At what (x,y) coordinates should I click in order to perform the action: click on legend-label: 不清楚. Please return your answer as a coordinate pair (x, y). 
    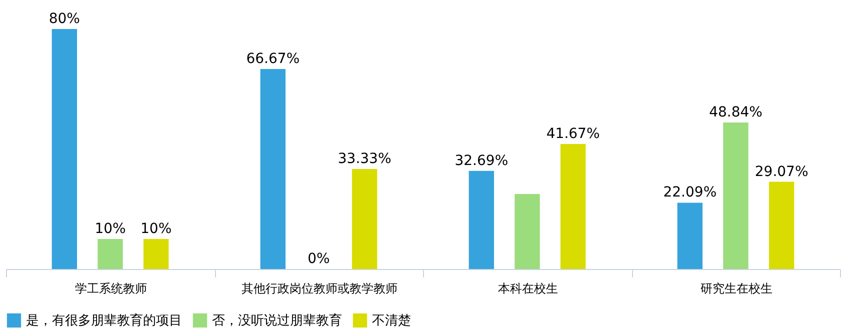
    Looking at the image, I should click on (391, 320).